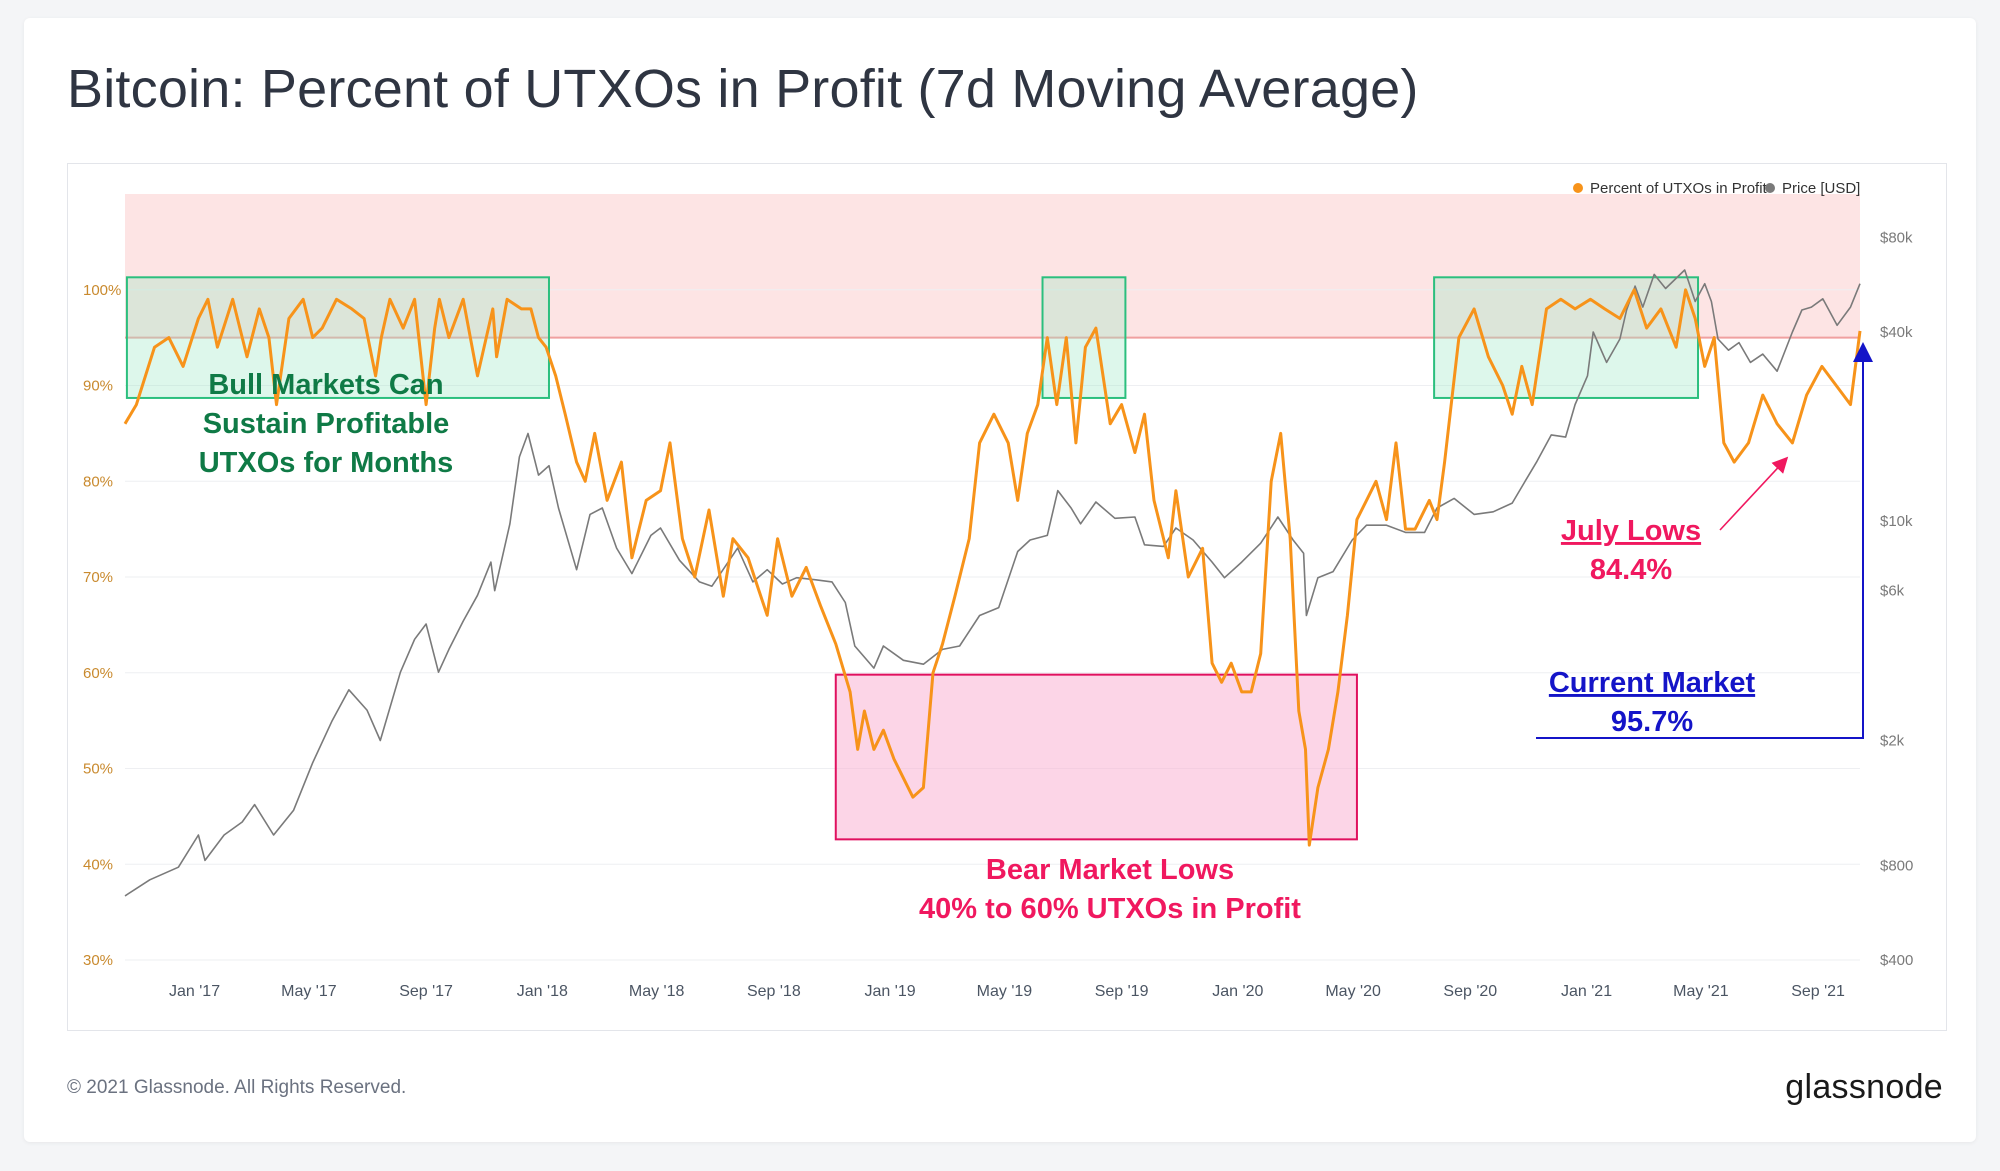  Describe the element at coordinates (1896, 960) in the screenshot. I see `y-right-tick-label: $400` at that location.